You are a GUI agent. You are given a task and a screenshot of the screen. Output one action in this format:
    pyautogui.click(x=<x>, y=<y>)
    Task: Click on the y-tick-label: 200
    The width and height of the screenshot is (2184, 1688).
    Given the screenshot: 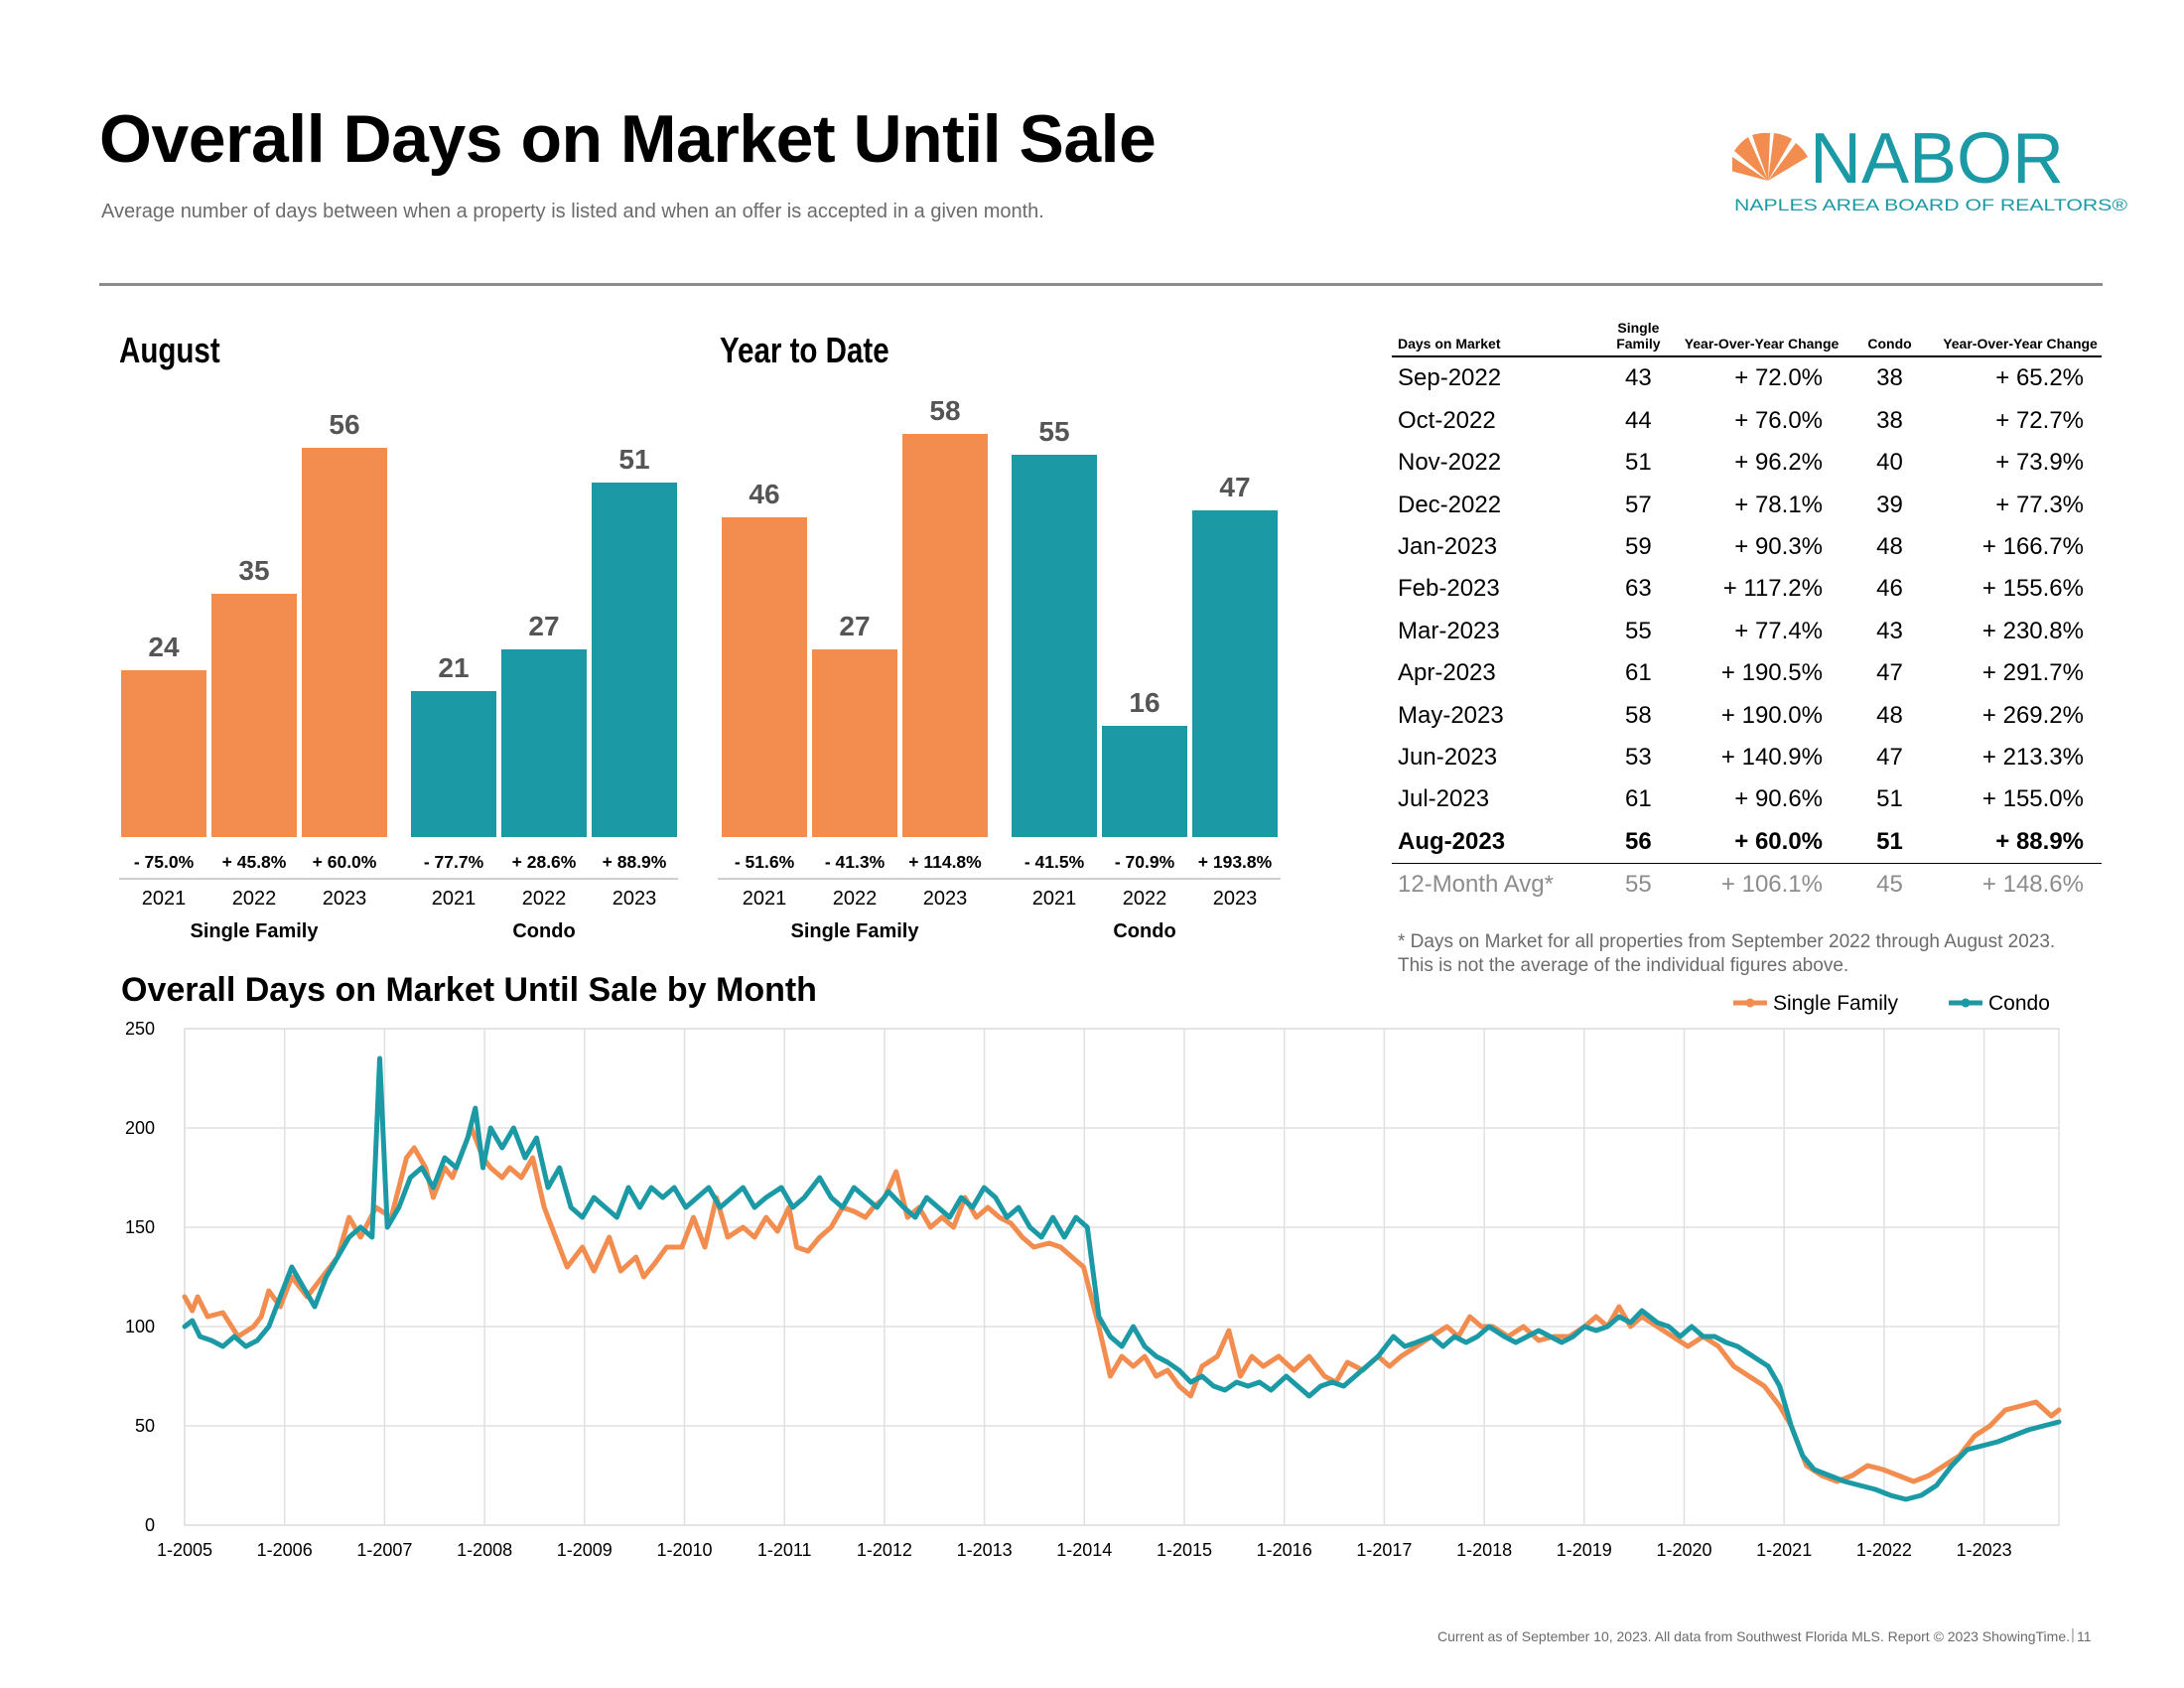 What is the action you would take?
    pyautogui.click(x=140, y=1128)
    